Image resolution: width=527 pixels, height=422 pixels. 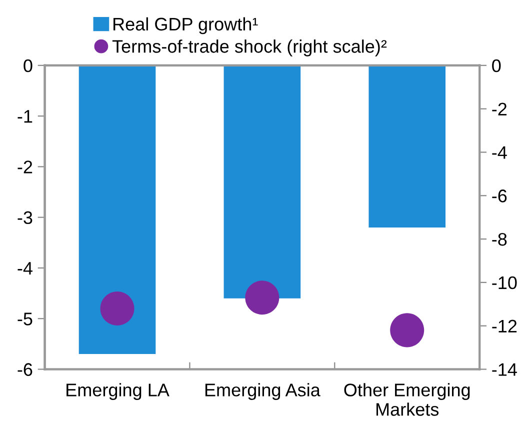 What do you see at coordinates (25, 369) in the screenshot?
I see `y-tick-label: -6` at bounding box center [25, 369].